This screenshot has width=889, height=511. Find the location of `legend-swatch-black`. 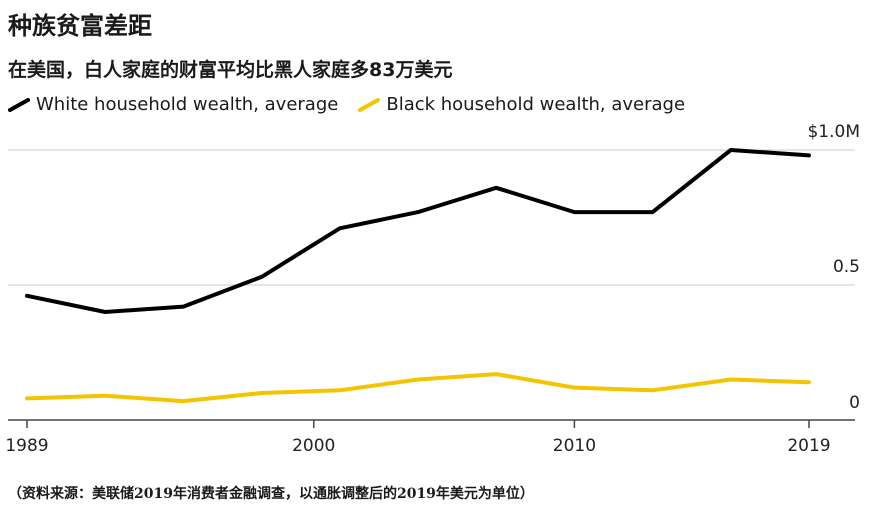

legend-swatch-black is located at coordinates (369, 104).